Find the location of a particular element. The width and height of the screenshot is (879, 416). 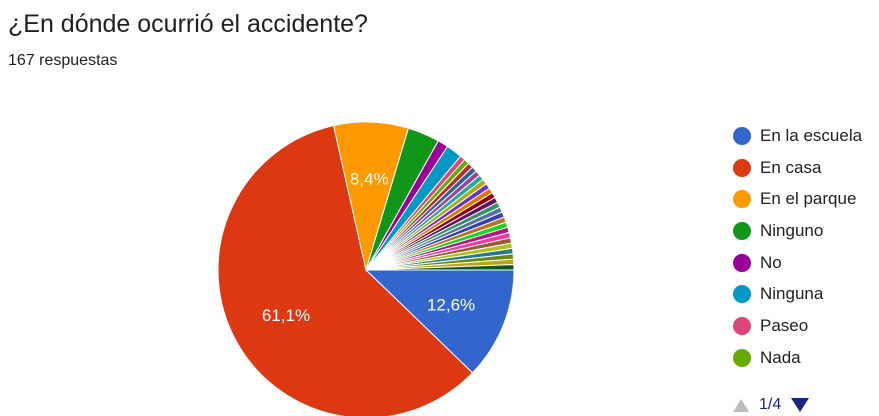

legend-label: Nada is located at coordinates (780, 357).